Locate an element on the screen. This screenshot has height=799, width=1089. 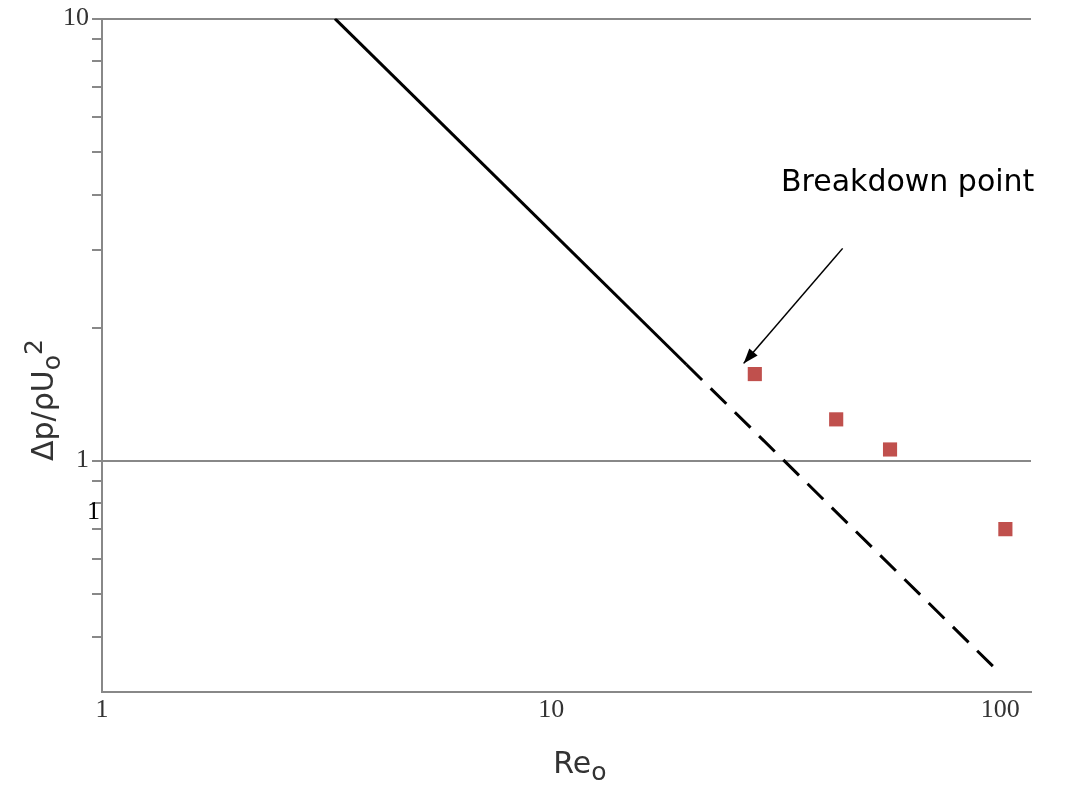
x-tick-label: 1 is located at coordinates (102, 709).